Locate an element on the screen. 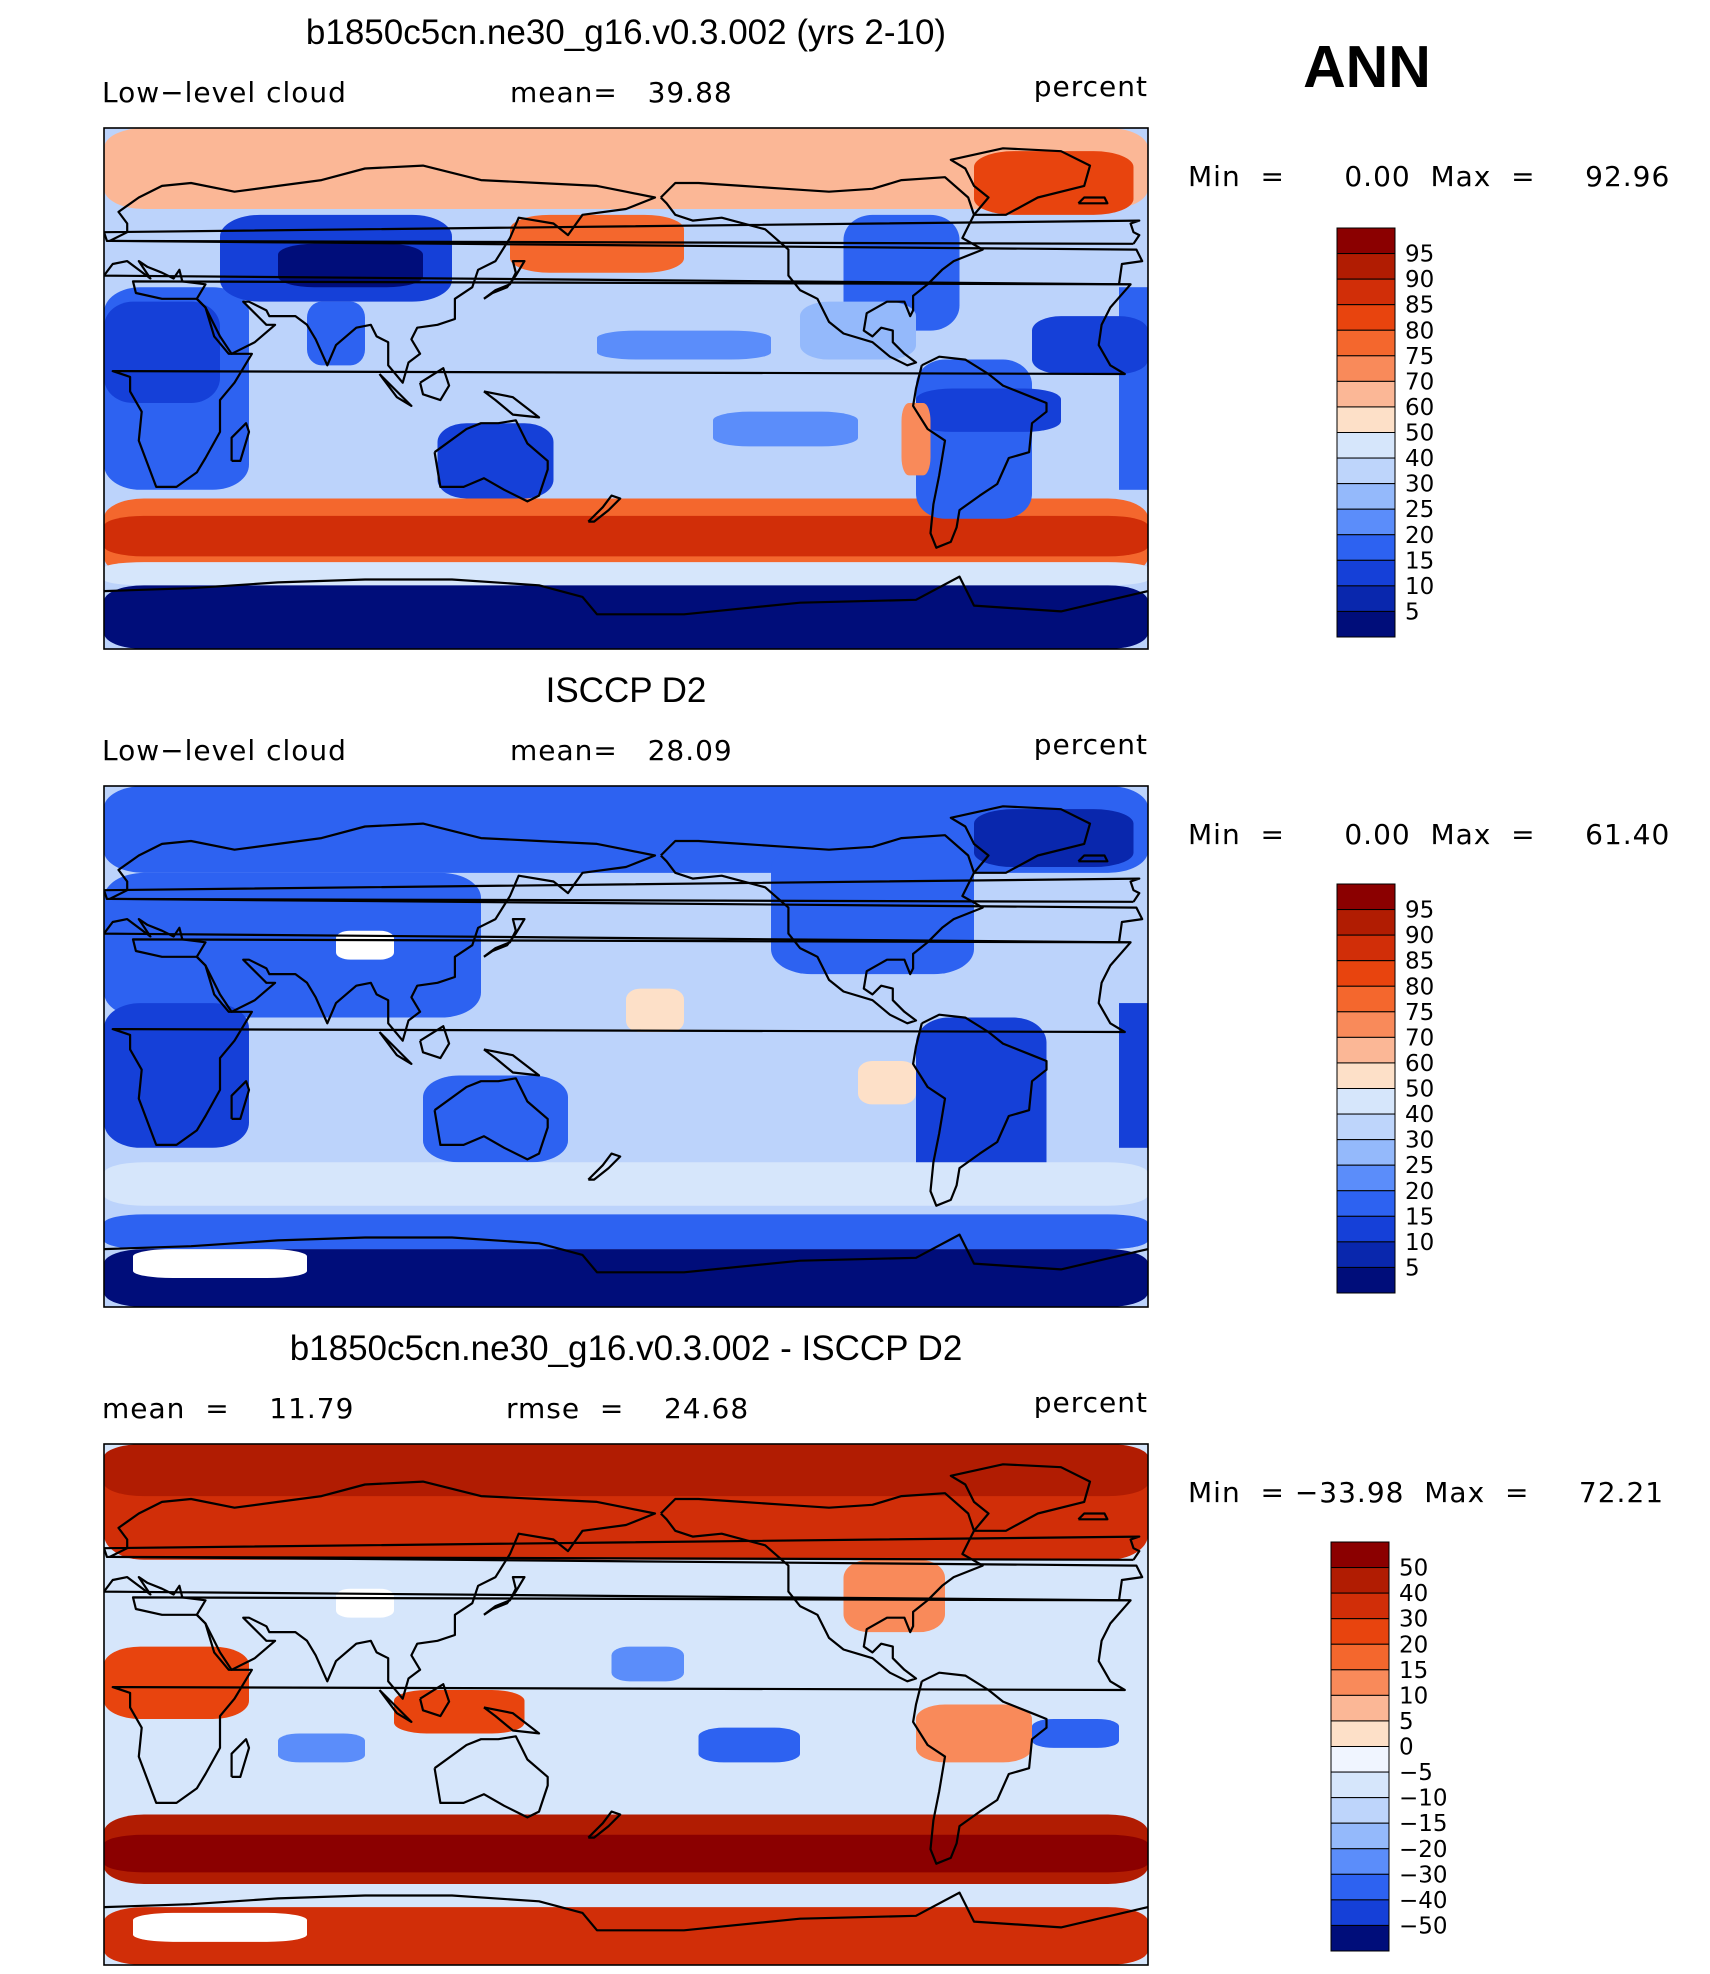 The width and height of the screenshot is (1710, 1974). colorbar-tick-label: −50 is located at coordinates (1423, 1926).